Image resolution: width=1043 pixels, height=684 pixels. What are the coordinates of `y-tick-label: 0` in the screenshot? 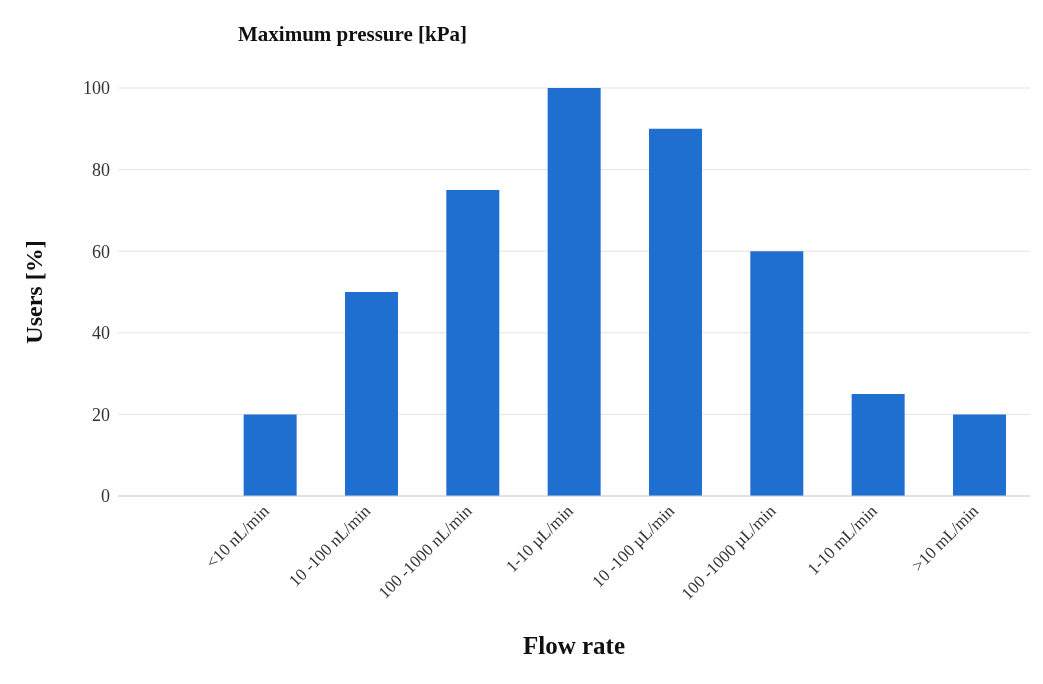 It's located at (105, 496).